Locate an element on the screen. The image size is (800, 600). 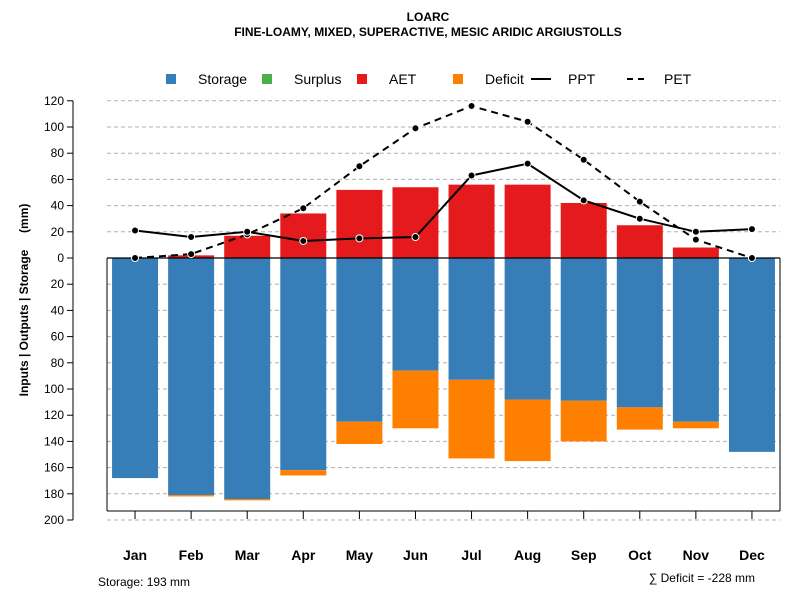
ppt-point-mar is located at coordinates (247, 231).